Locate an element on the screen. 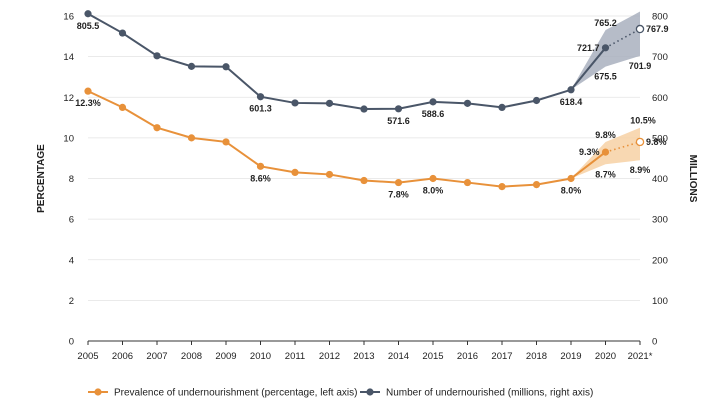 Image resolution: width=717 pixels, height=403 pixels. data-label: 767.9 is located at coordinates (657, 29).